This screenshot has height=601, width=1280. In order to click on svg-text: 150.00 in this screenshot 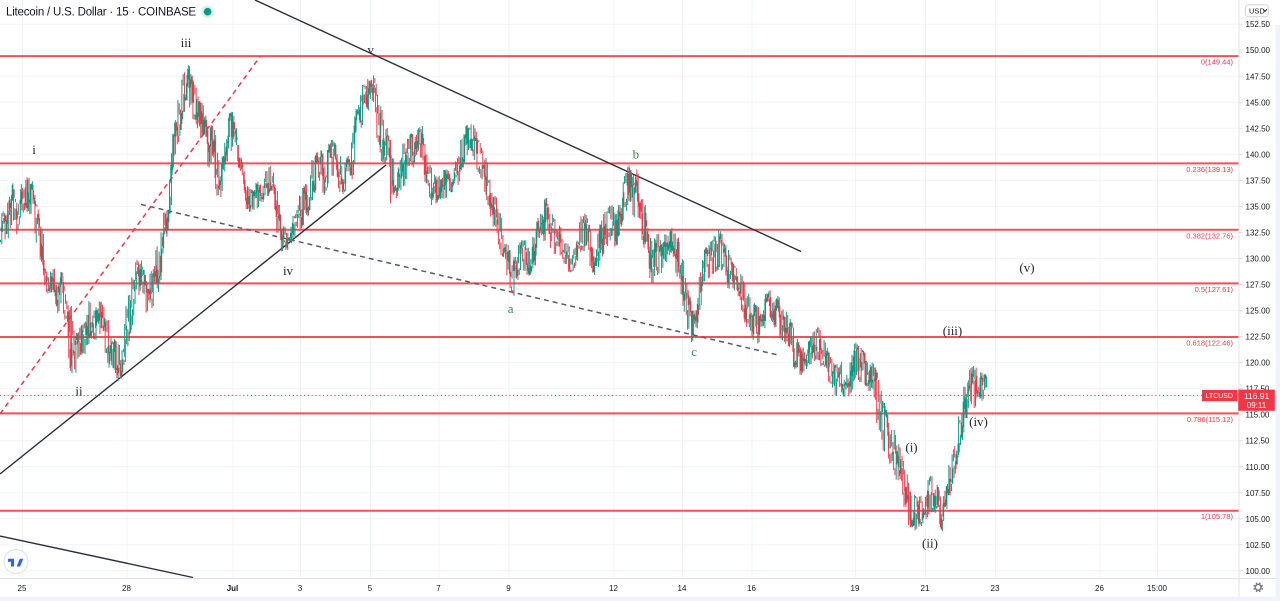, I will do `click(1258, 50)`.